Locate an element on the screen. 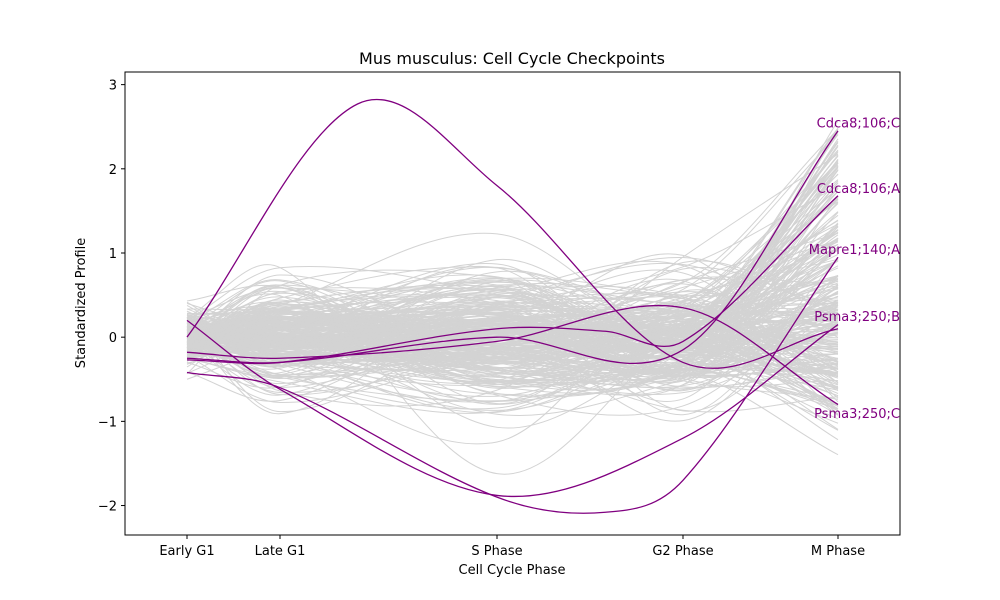 This screenshot has height=600, width=1000. series-label: Mapre1;140;A is located at coordinates (854, 250).